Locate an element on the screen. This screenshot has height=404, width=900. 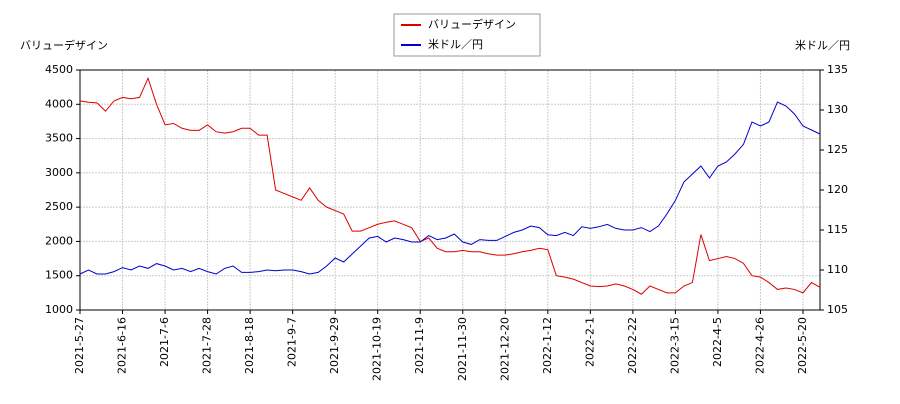
y-tick-label: 2500 is located at coordinates (59, 206).